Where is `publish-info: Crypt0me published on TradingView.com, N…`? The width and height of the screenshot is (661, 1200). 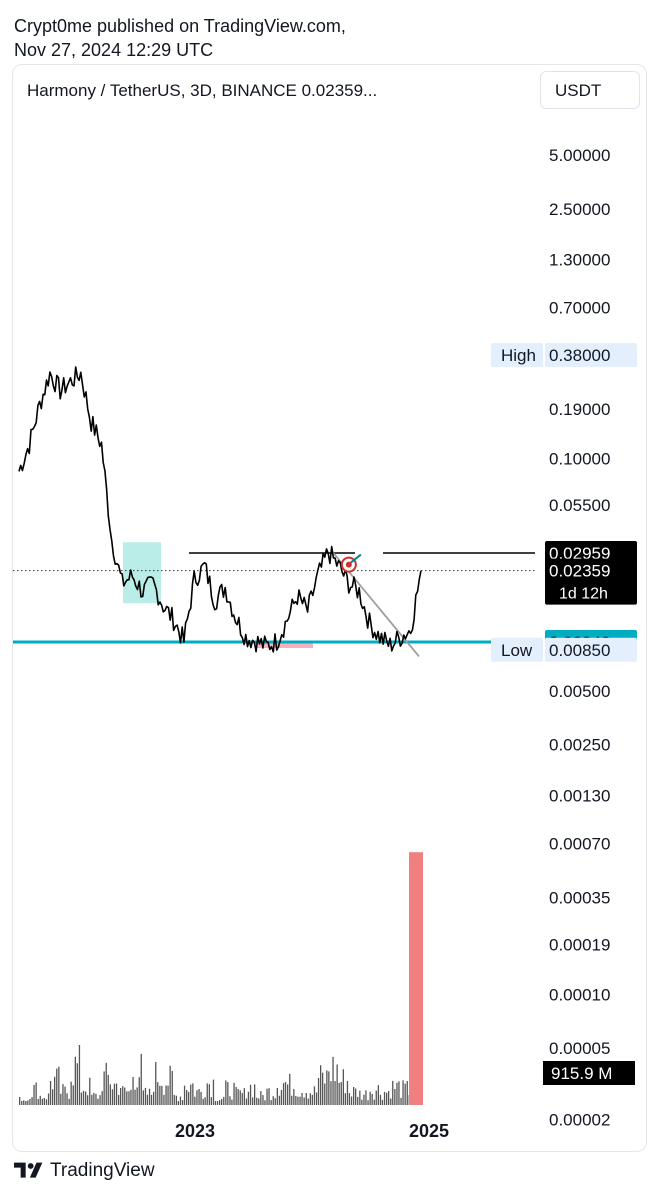
publish-info: Crypt0me published on TradingView.com, N… is located at coordinates (180, 38).